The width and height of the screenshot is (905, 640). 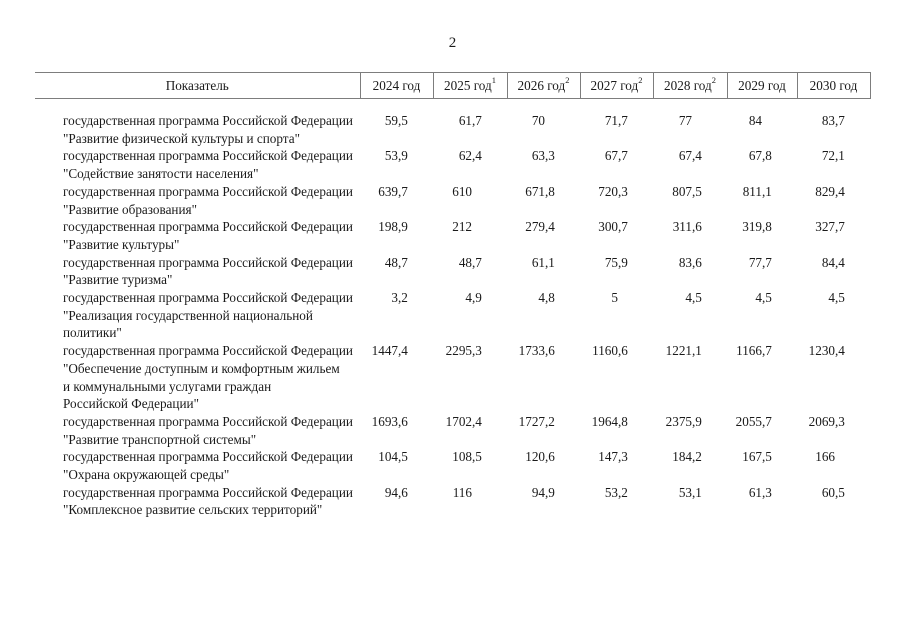 What do you see at coordinates (613, 457) in the screenshot?
I see `value-cell: 147,3` at bounding box center [613, 457].